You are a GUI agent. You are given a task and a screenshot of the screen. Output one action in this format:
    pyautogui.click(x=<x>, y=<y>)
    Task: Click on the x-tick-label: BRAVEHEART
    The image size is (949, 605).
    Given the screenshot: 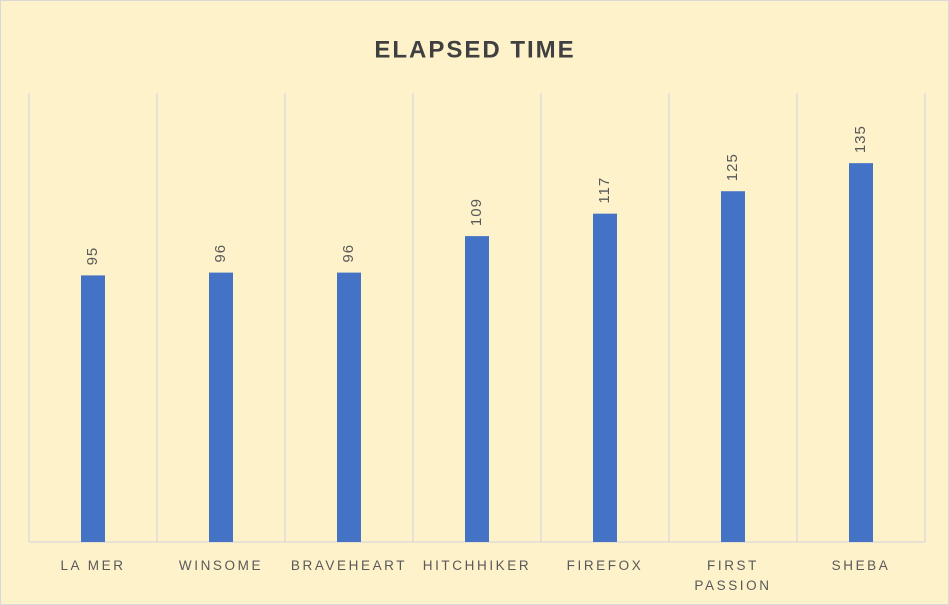 What is the action you would take?
    pyautogui.click(x=349, y=565)
    